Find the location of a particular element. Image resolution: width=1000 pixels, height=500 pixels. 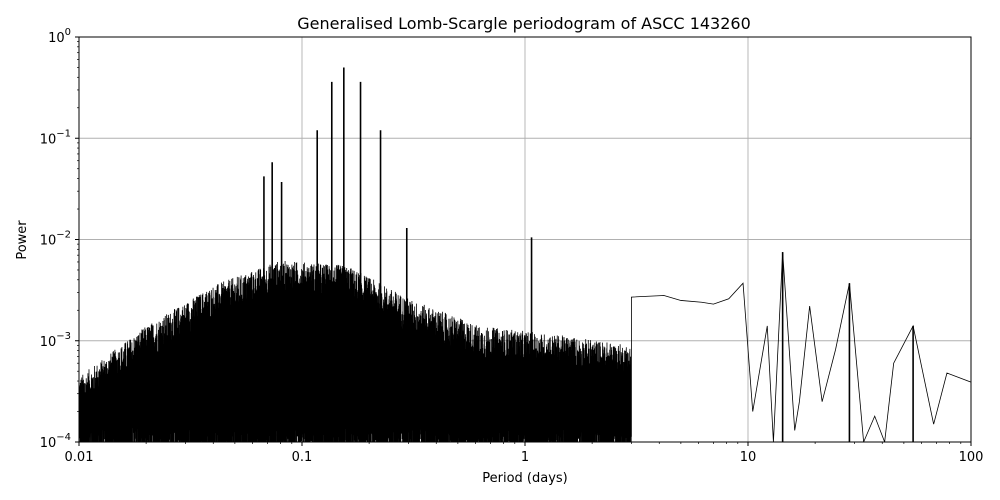

y-axis: 10⁻⁴ 10⁻³ 10⁻² 10⁻¹ 10⁰ is located at coordinates (59, 239).